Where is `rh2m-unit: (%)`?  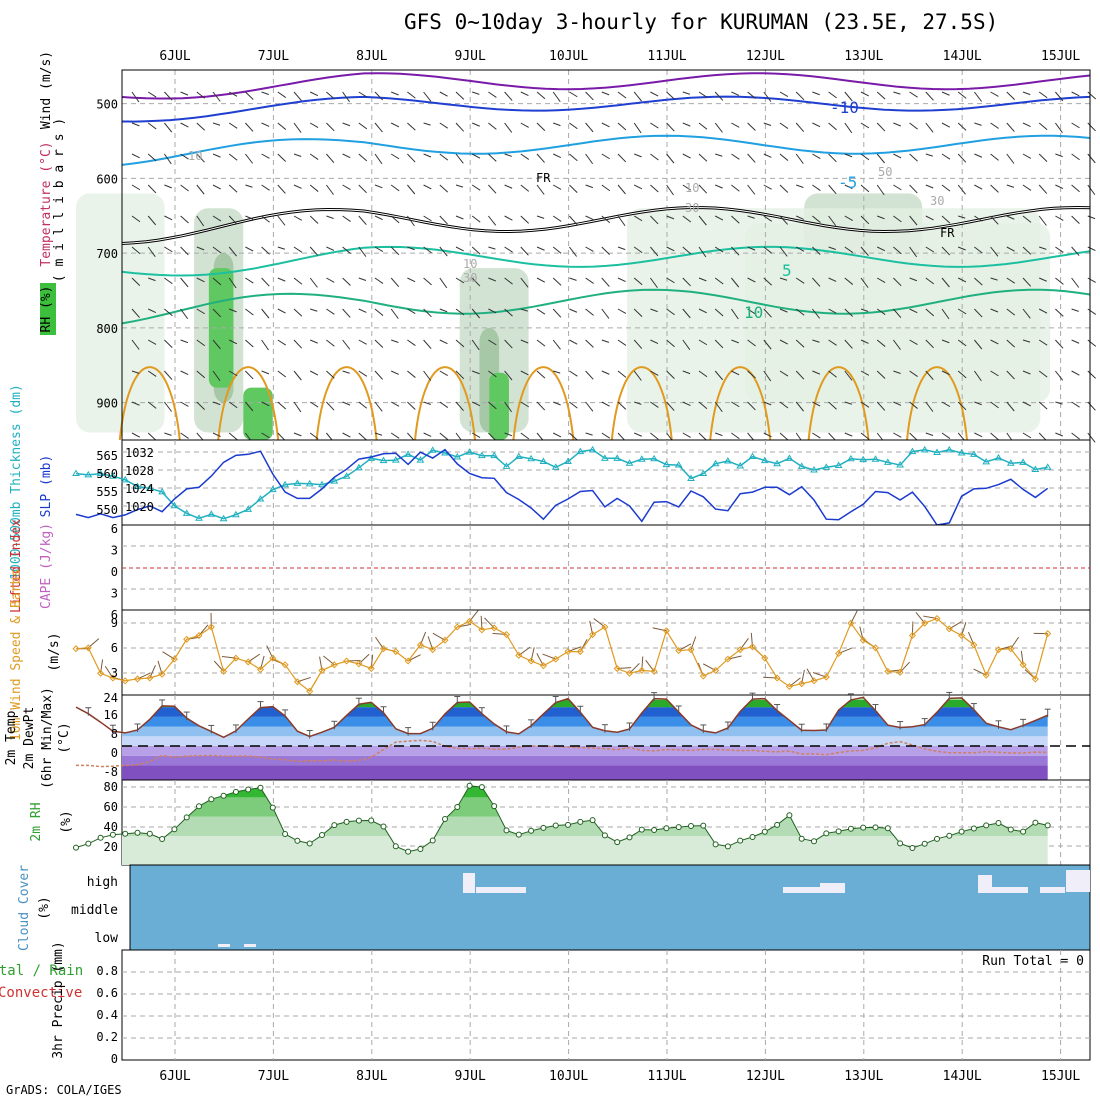
rh2m-unit: (%) is located at coordinates (66, 821).